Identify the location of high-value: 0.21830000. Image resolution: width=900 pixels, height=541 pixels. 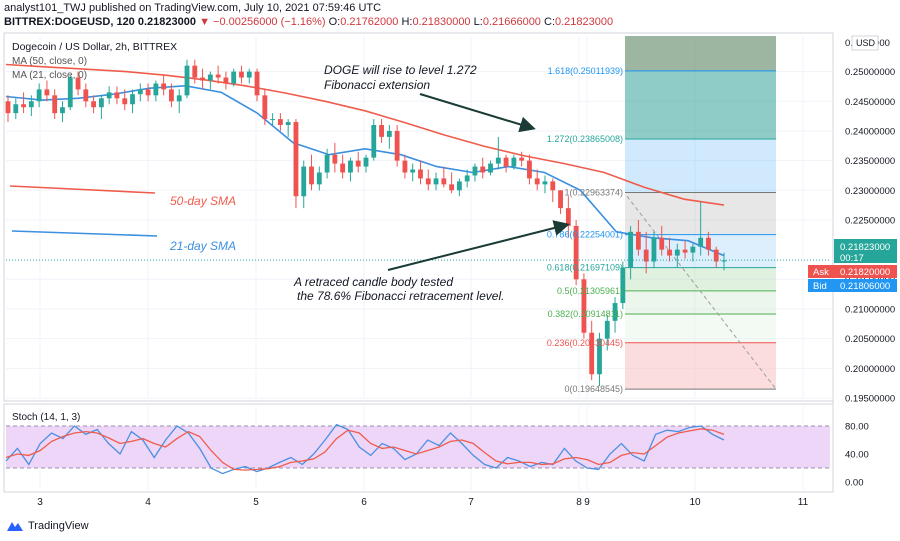
(441, 22).